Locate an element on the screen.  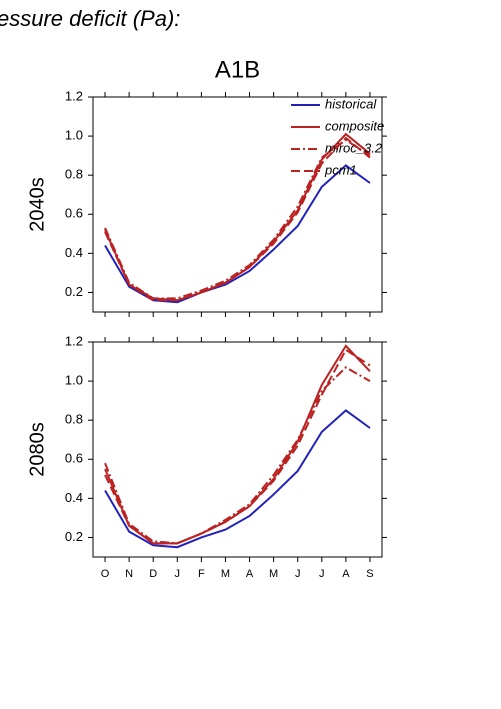
y-axis-label: 2040s is located at coordinates (37, 204).